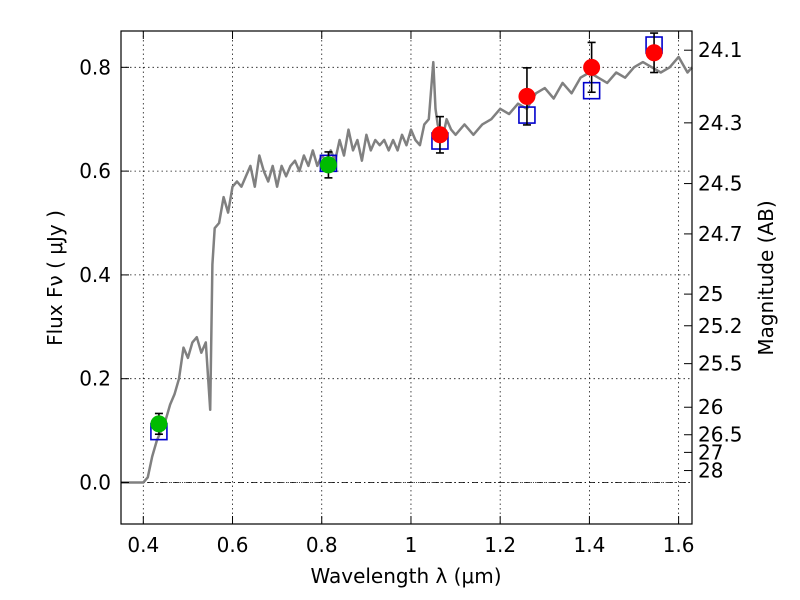 The width and height of the screenshot is (800, 600). Describe the element at coordinates (95, 67) in the screenshot. I see `y-tick-label: 0.8` at that location.